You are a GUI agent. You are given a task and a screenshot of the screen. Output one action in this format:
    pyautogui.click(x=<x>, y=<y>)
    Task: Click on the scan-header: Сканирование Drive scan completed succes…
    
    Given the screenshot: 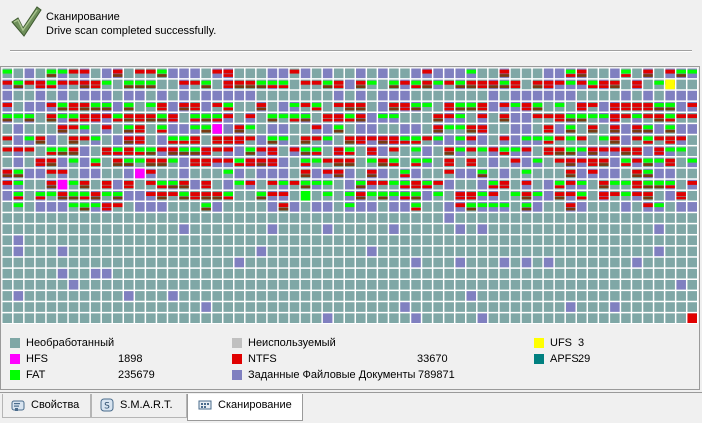 What is the action you would take?
    pyautogui.click(x=351, y=30)
    